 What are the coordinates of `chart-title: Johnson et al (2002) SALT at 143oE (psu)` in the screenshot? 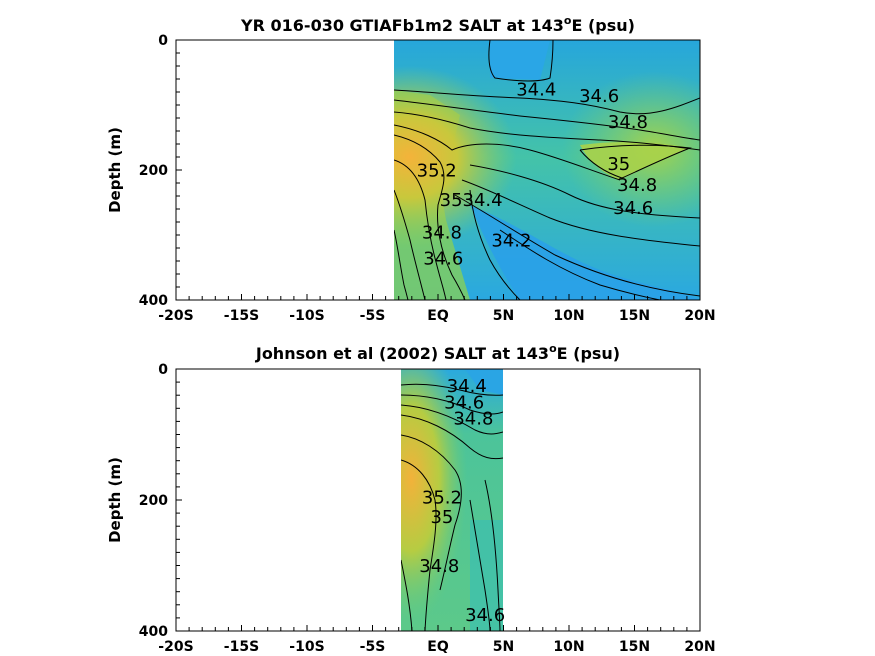 It's located at (437, 352).